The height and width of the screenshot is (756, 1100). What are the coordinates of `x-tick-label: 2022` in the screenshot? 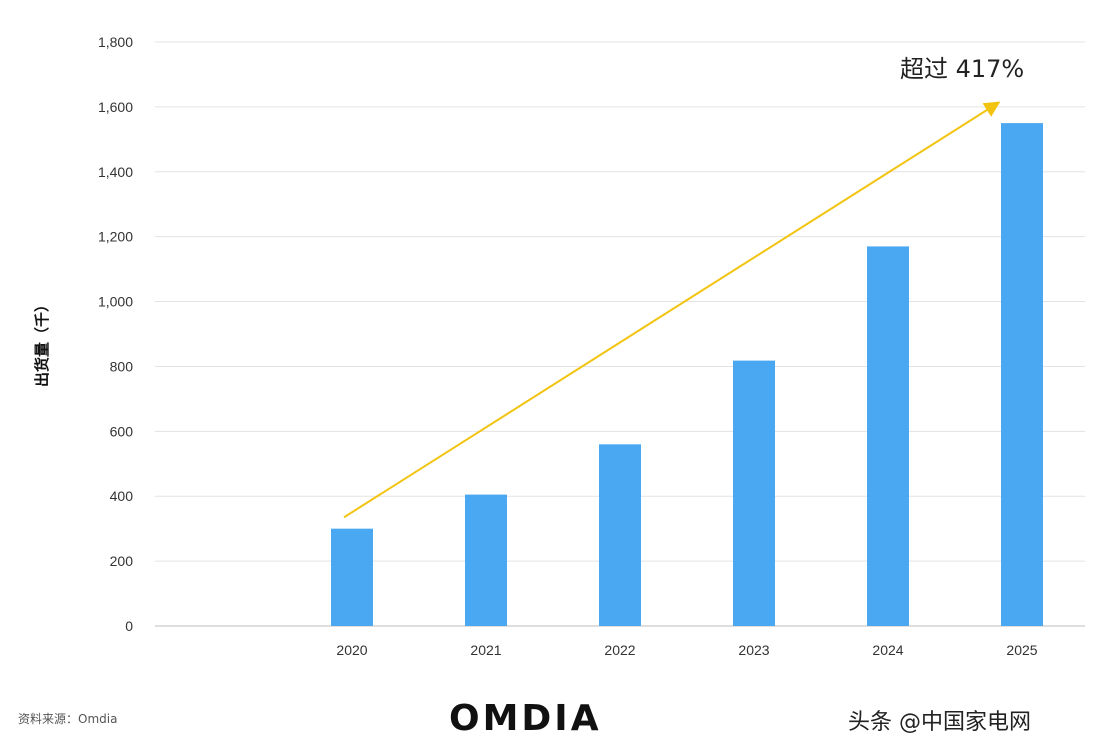 It's located at (619, 650).